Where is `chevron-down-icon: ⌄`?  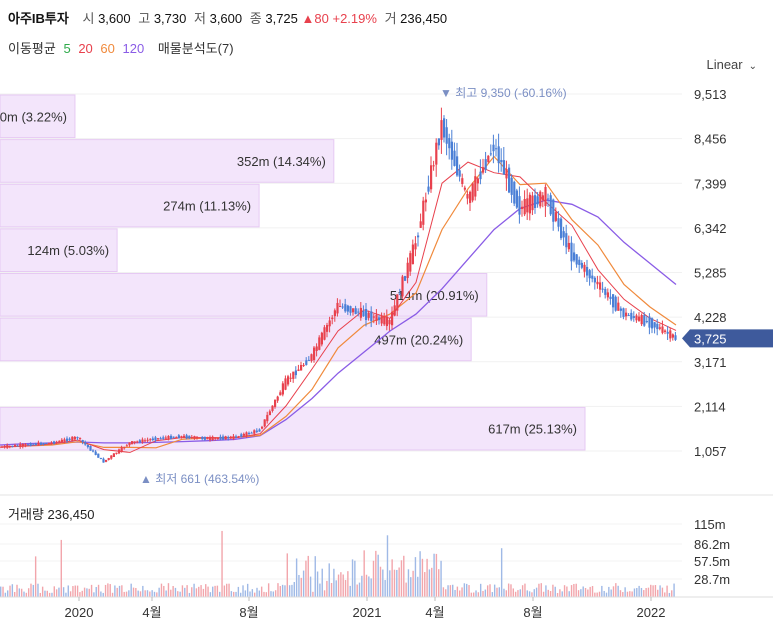
chevron-down-icon: ⌄ is located at coordinates (752, 66).